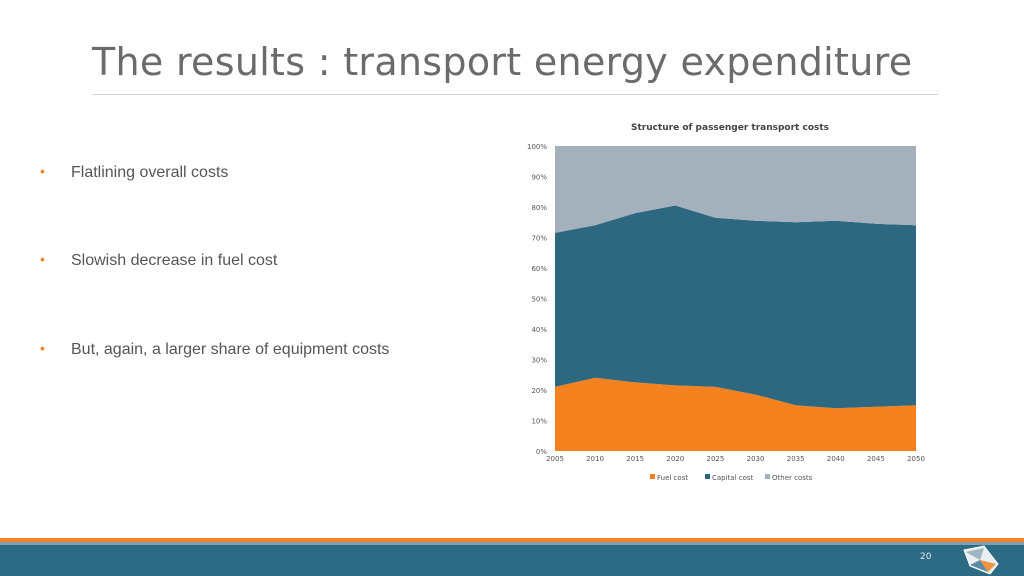  What do you see at coordinates (555, 459) in the screenshot?
I see `x-tick-label: 2005` at bounding box center [555, 459].